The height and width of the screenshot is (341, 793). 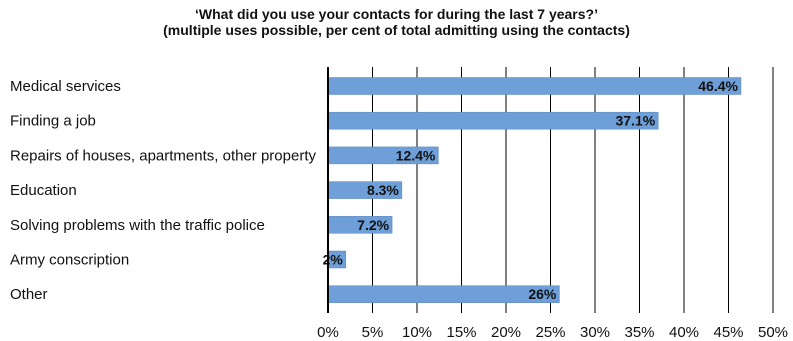 I want to click on x-tick-label: 30%, so click(x=595, y=332).